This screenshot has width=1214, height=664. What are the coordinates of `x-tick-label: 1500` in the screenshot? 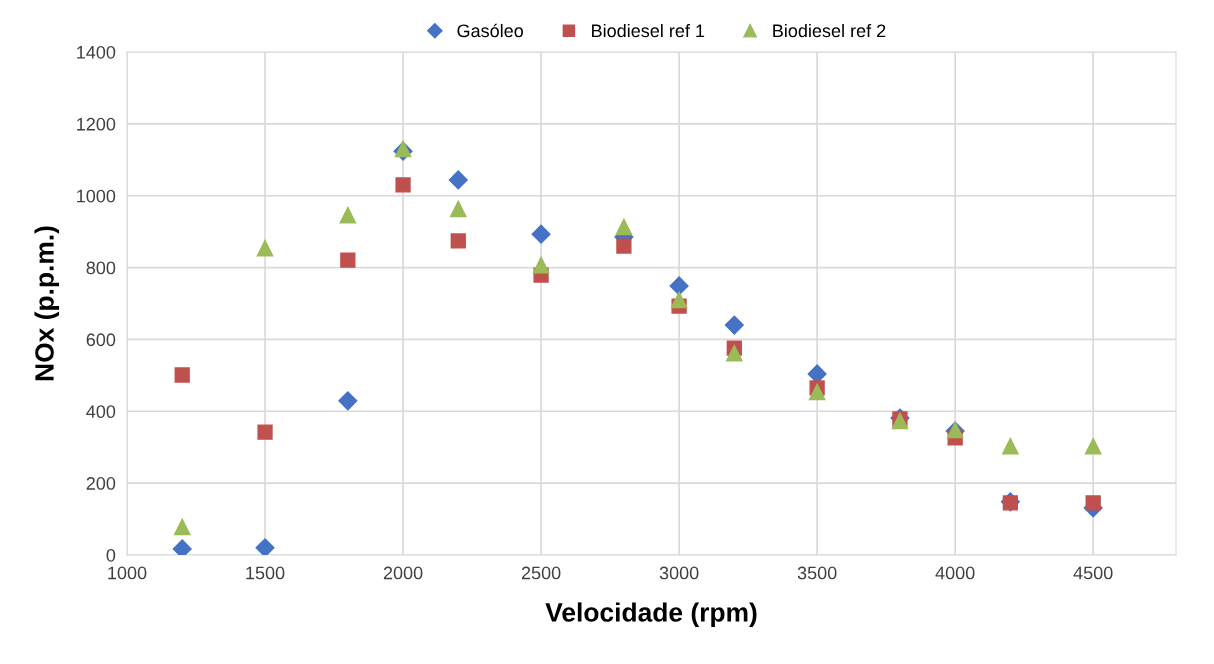 It's located at (265, 573).